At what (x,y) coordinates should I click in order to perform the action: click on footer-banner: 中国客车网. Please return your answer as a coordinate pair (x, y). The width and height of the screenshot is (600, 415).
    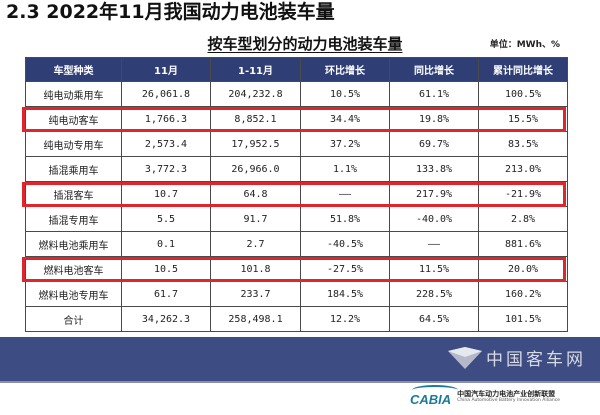
    Looking at the image, I should click on (300, 360).